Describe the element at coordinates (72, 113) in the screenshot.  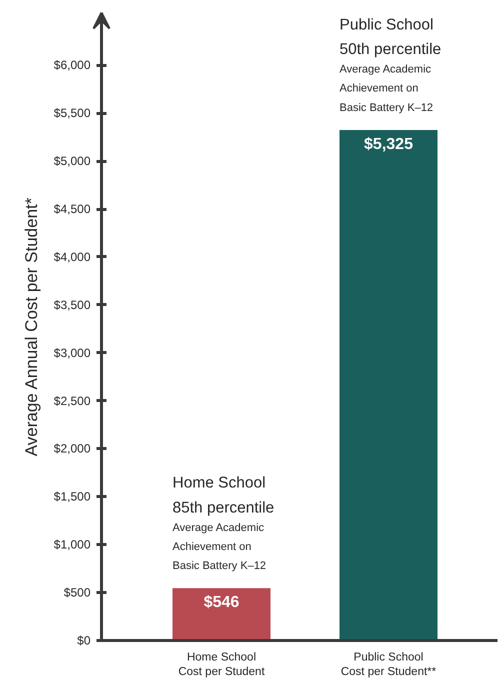
I see `y-tick-label: $5,500` at that location.